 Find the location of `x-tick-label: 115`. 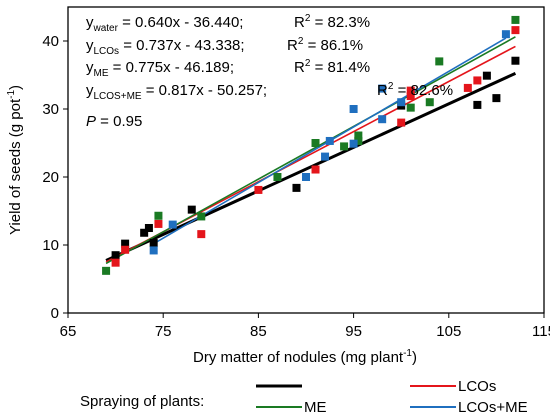

x-tick-label: 115 is located at coordinates (541, 331).